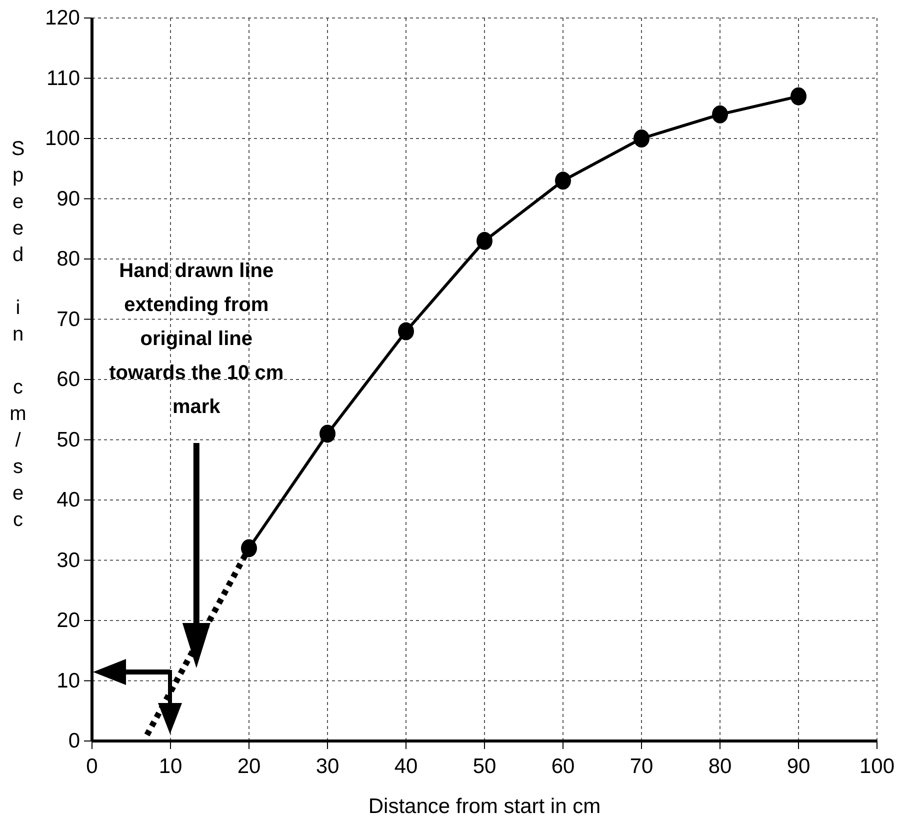 The width and height of the screenshot is (898, 829). Describe the element at coordinates (68, 620) in the screenshot. I see `y-tick-label: 20` at that location.